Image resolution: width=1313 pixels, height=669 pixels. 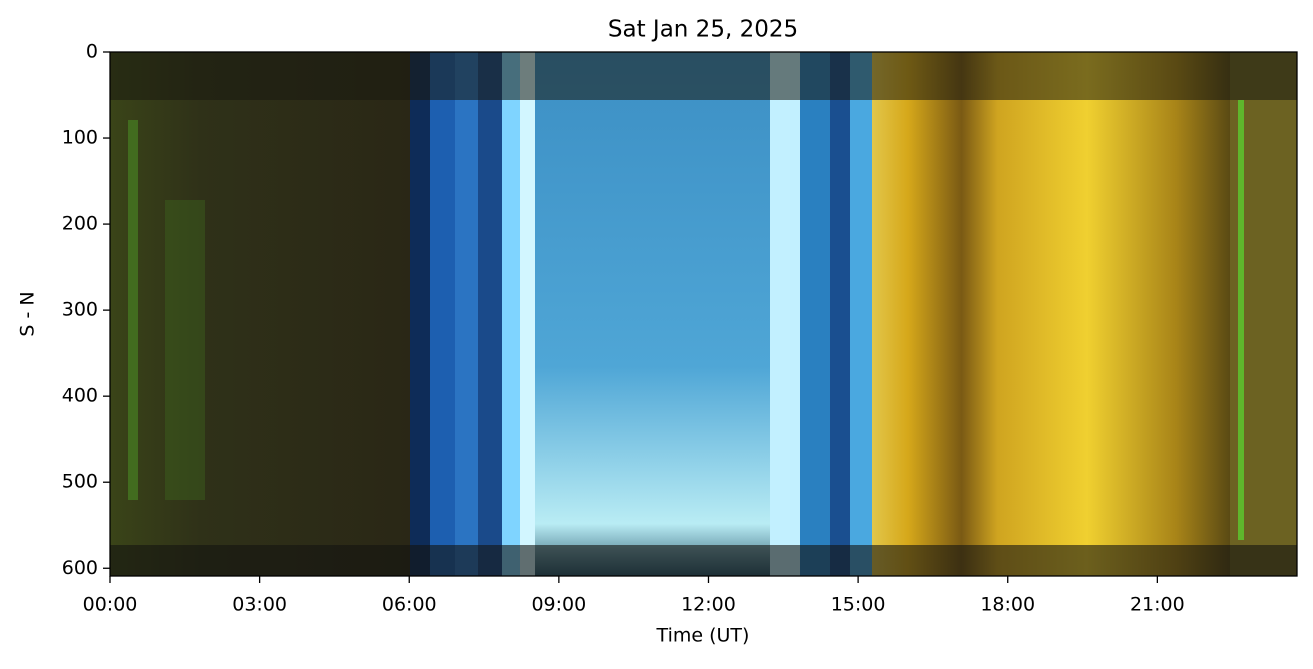 I want to click on x-tick-label: 09:00, so click(x=558, y=605).